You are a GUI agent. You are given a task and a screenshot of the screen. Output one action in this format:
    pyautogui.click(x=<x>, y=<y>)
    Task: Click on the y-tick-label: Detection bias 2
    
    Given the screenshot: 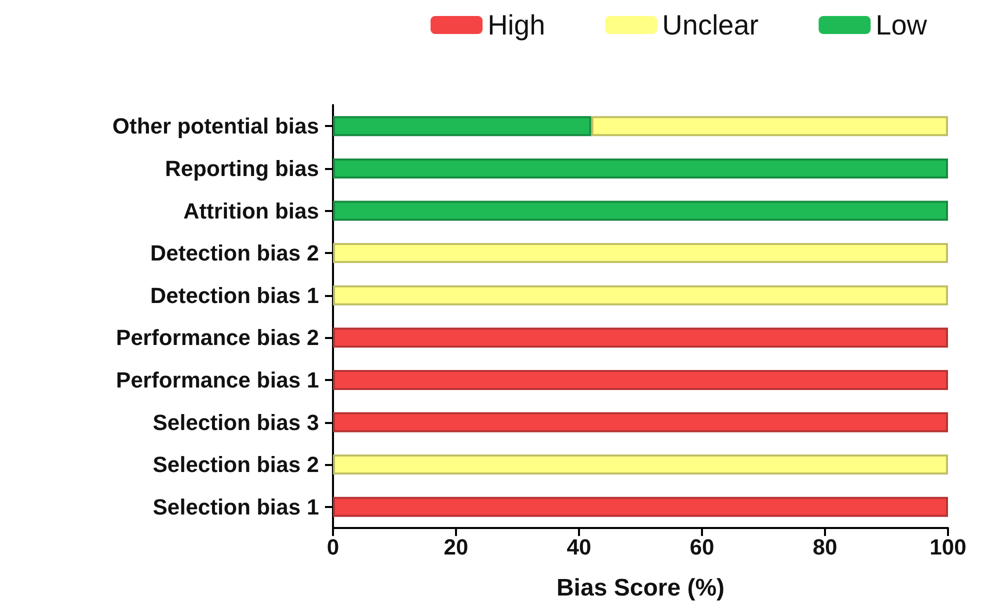 What is the action you would take?
    pyautogui.click(x=234, y=253)
    